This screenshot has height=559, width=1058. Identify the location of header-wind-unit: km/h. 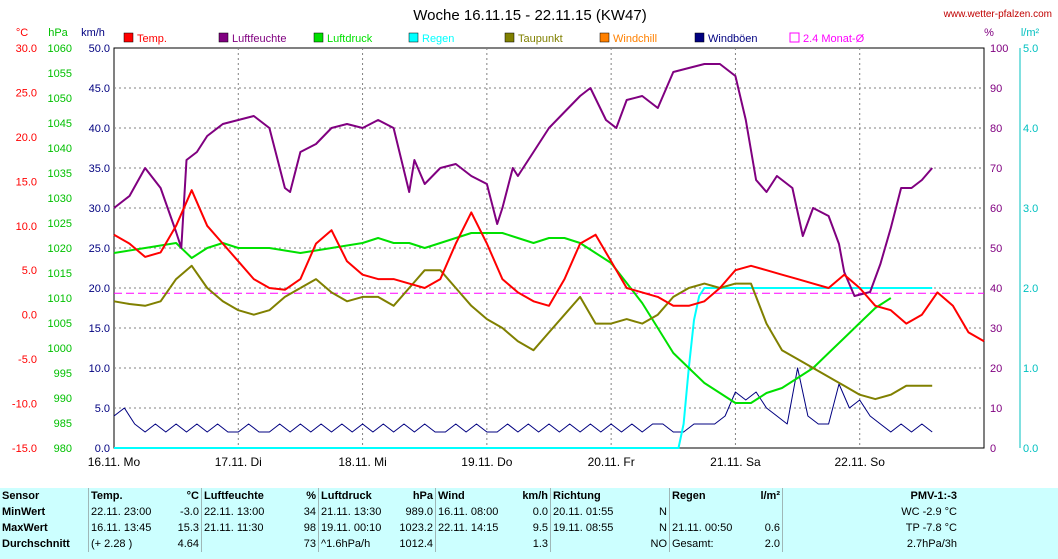
(535, 496).